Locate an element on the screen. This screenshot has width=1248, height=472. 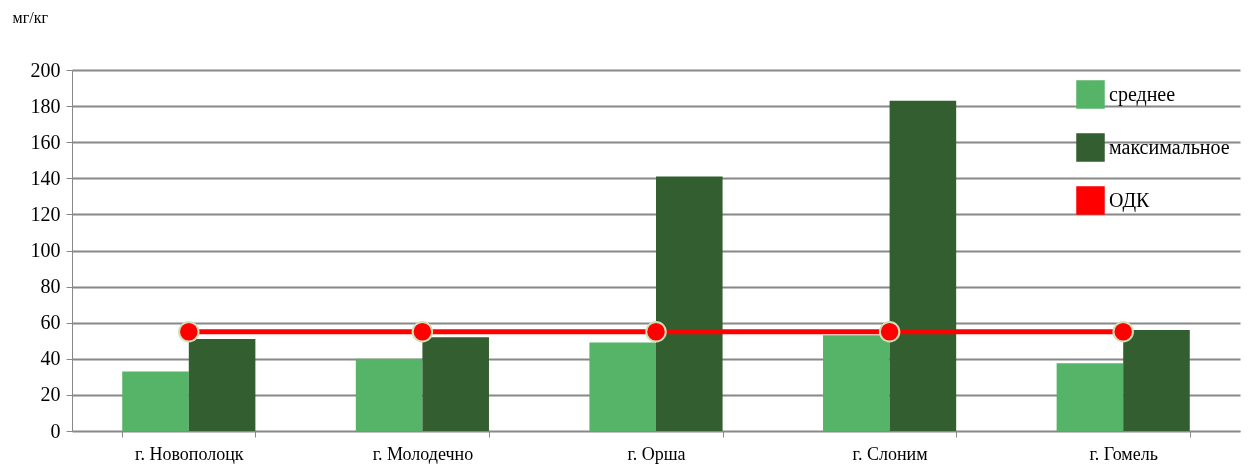
y-tick-label: 80 is located at coordinates (50, 286).